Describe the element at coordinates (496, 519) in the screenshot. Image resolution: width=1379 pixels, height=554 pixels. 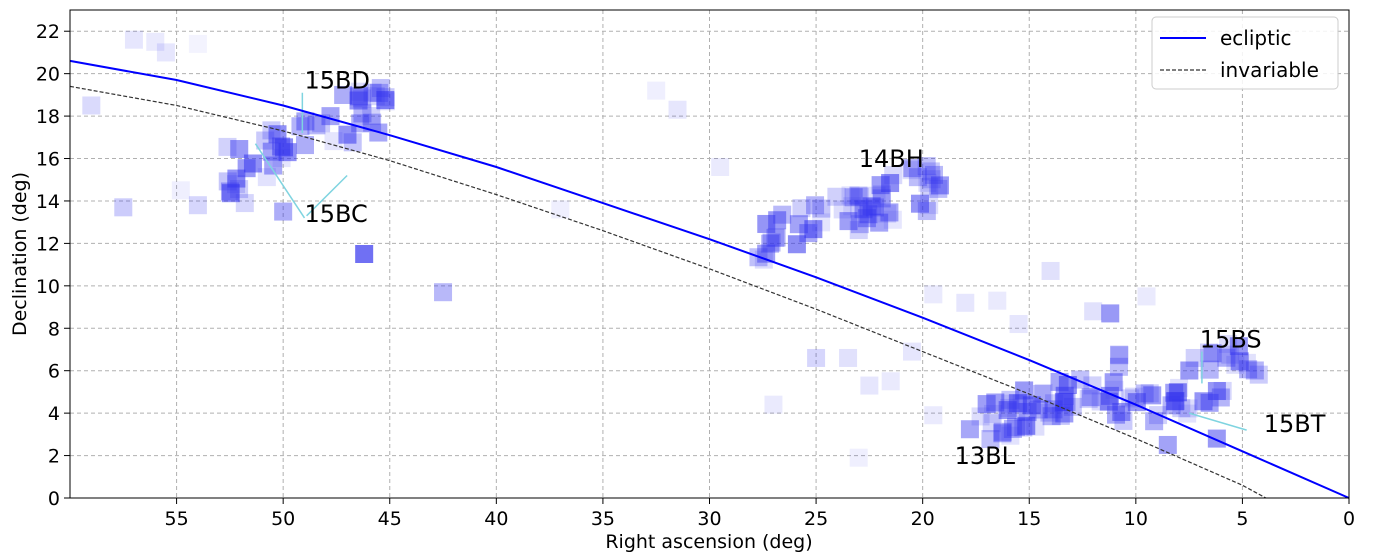
I see `x-tick-label: 40` at that location.